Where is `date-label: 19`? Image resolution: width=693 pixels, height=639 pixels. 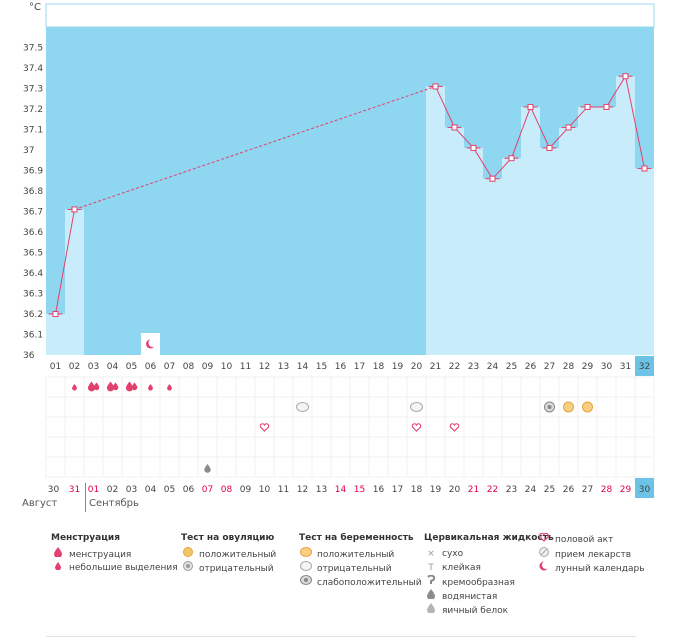 date-label: 19 is located at coordinates (436, 490).